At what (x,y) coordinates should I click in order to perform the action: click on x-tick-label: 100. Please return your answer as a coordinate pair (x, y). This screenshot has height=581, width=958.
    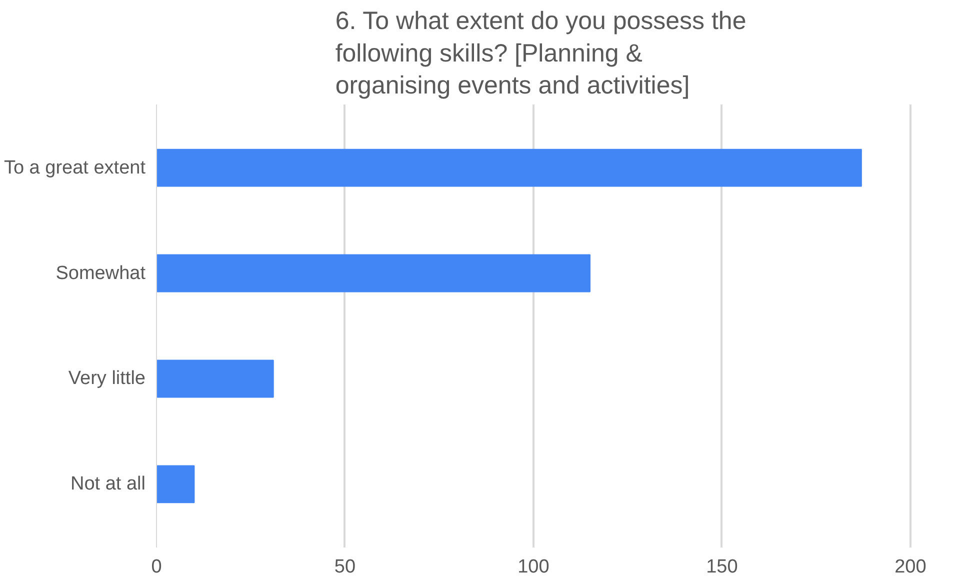
    Looking at the image, I should click on (534, 567).